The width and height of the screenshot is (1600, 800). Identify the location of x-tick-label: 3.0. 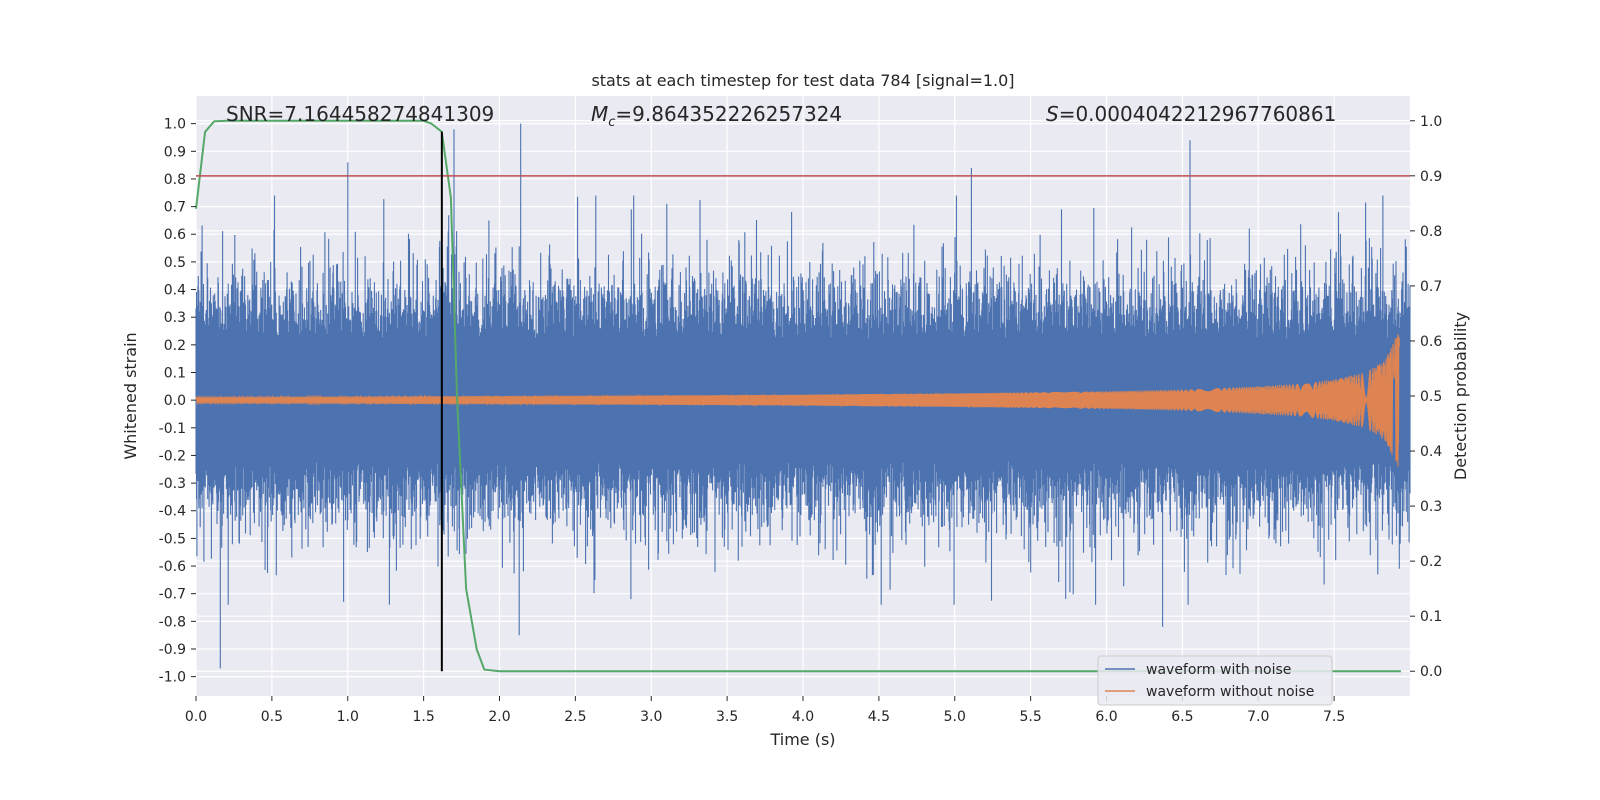
(651, 717).